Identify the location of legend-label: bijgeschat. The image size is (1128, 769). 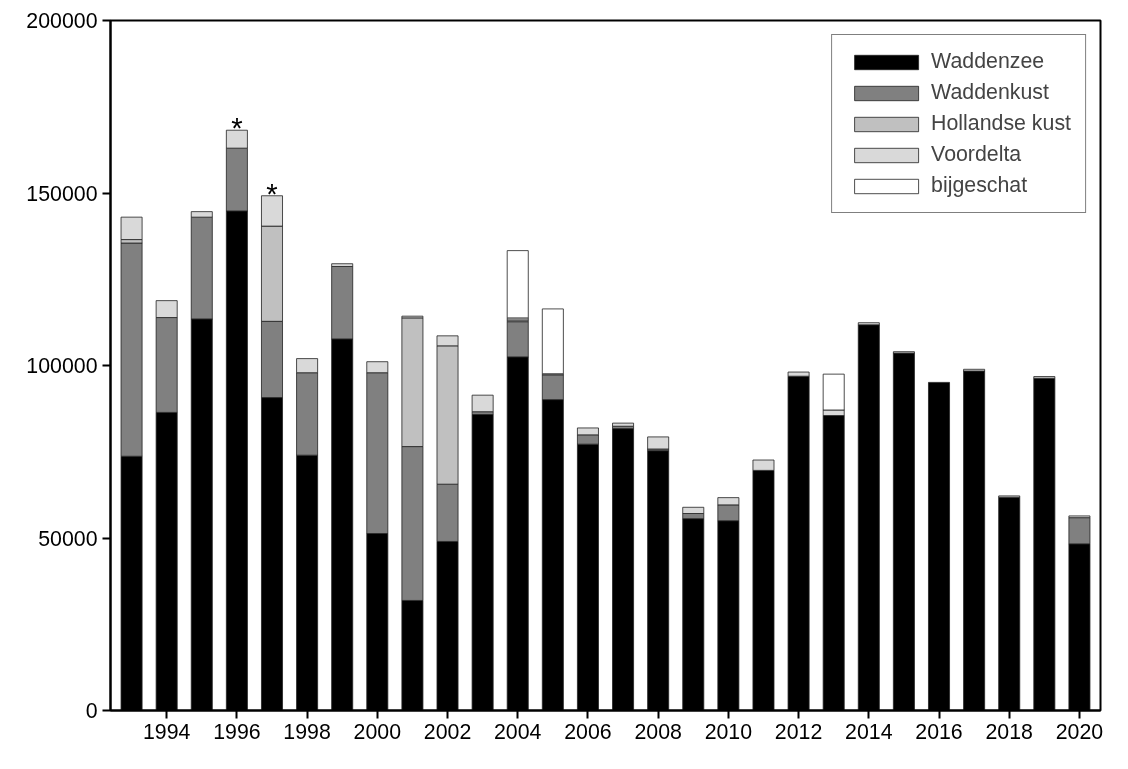
(979, 185).